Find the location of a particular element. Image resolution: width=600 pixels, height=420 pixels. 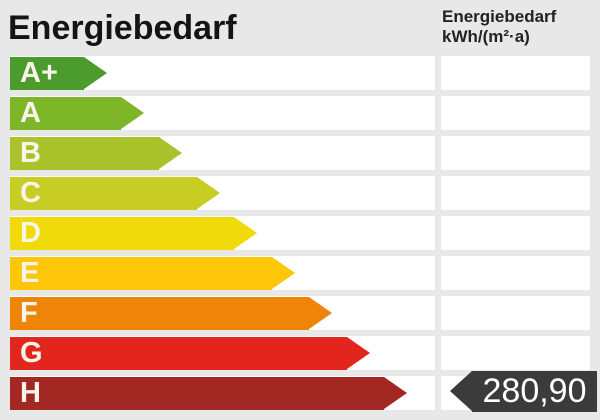

value-cell-d is located at coordinates (515, 233).